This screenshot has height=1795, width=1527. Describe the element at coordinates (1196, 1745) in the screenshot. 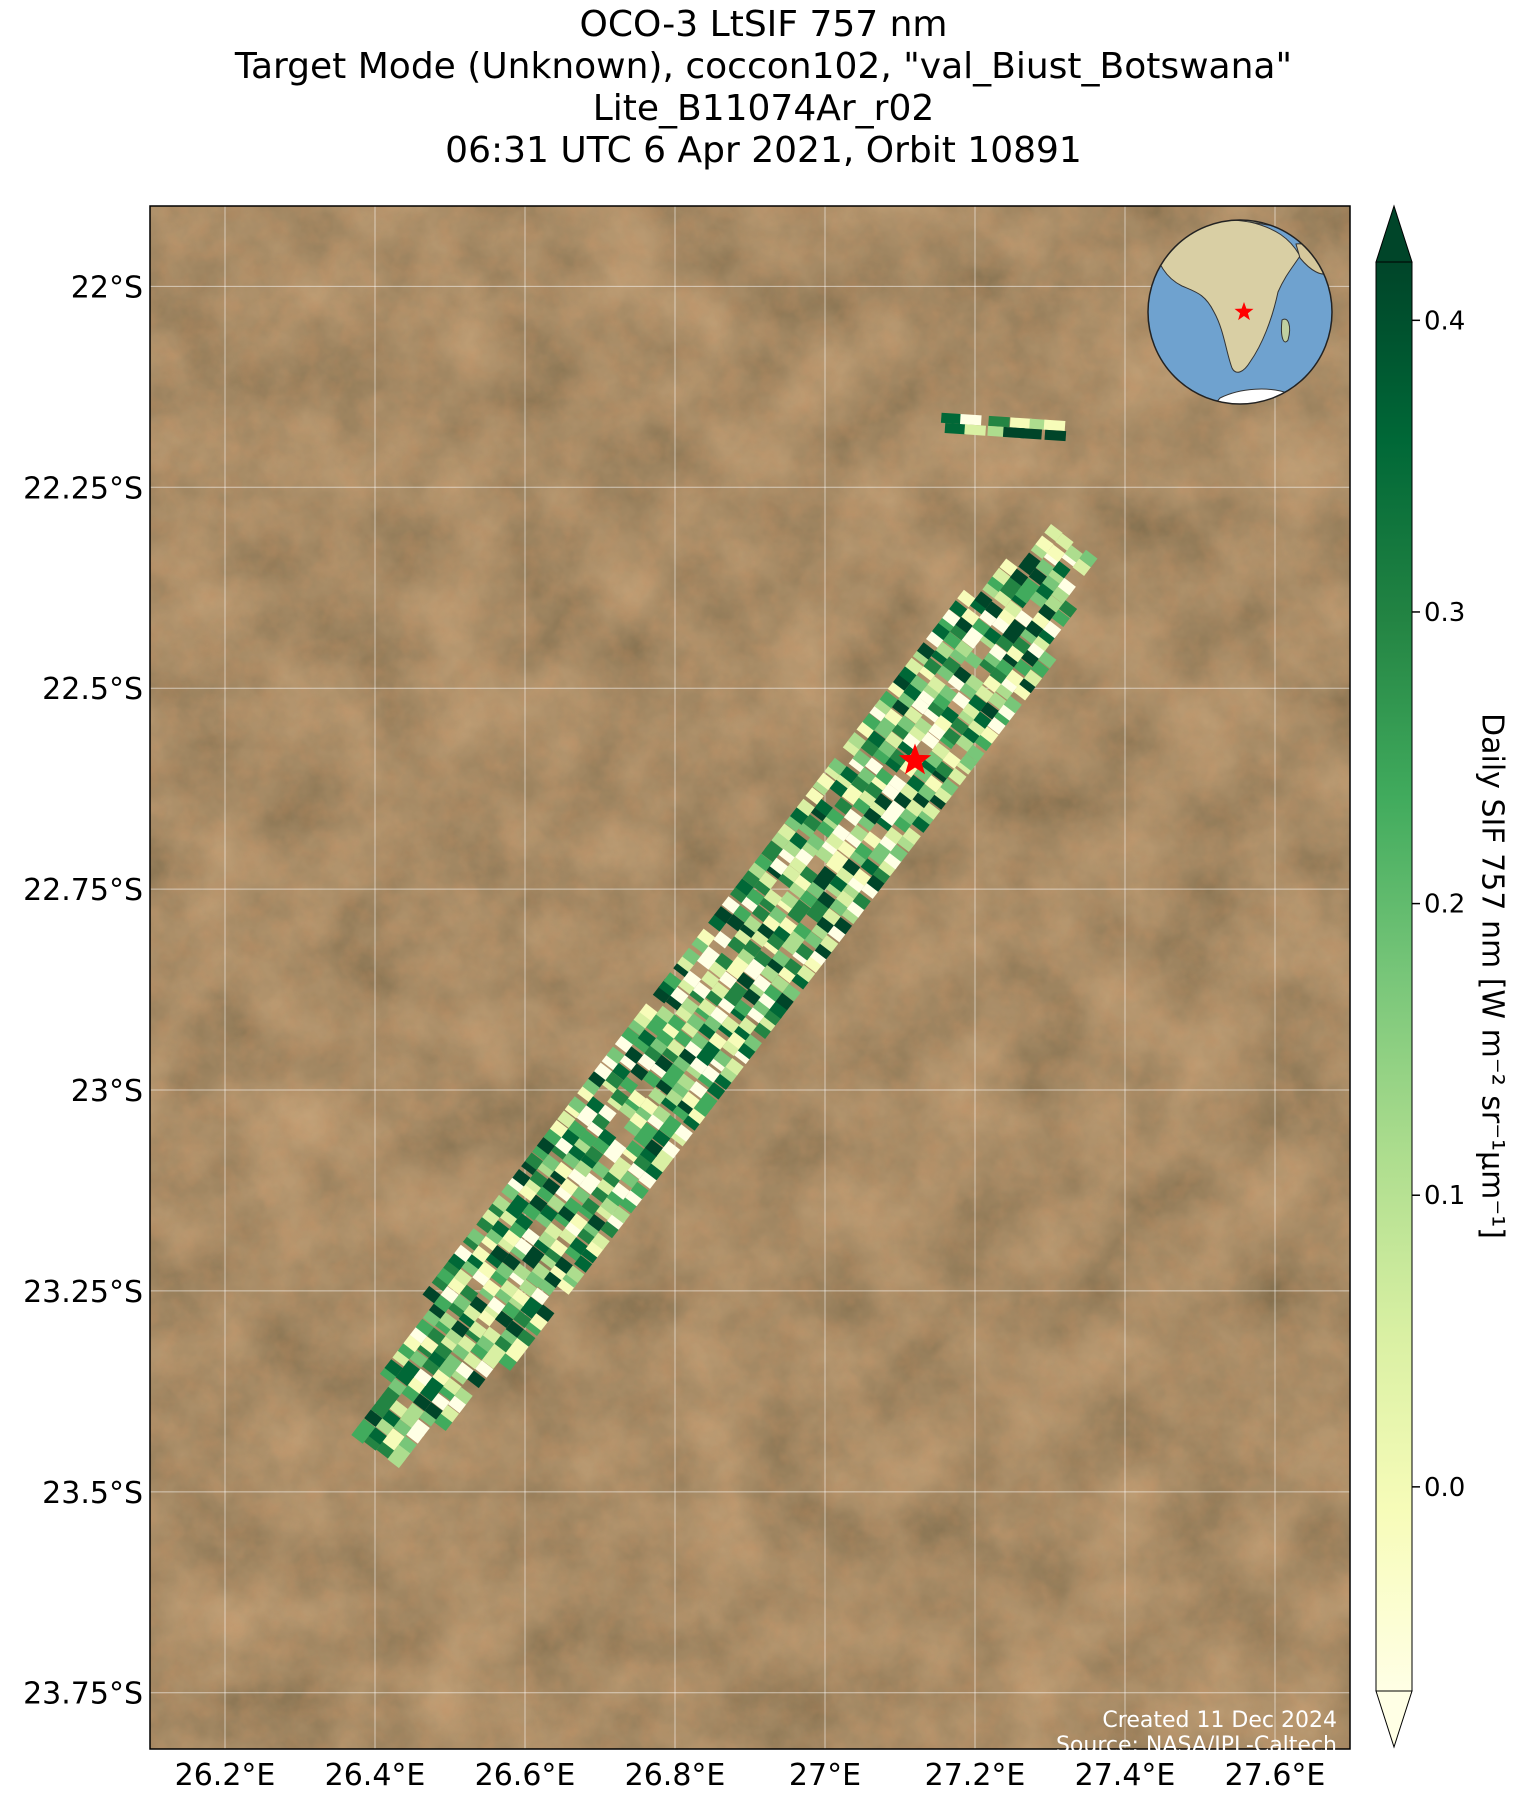

I see `source-credit-text: Source: NASA/JPL-Caltech` at that location.